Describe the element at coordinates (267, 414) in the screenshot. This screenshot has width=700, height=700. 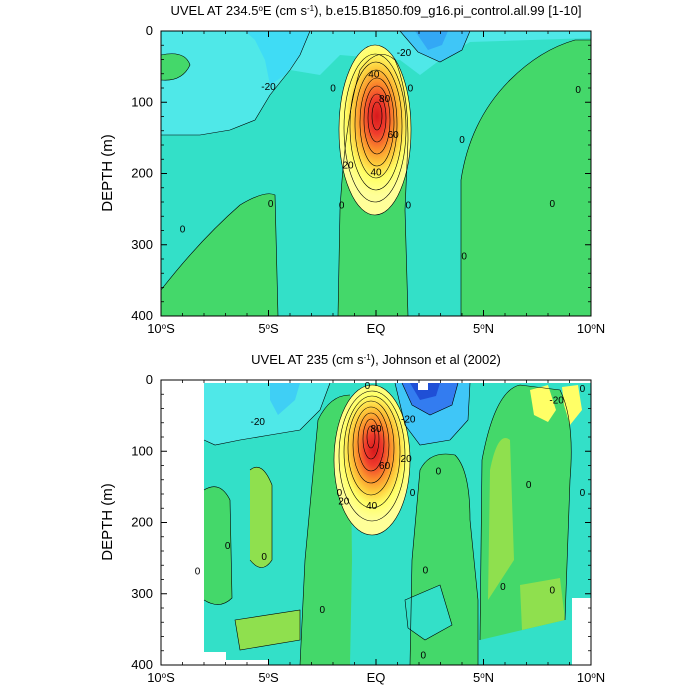
I see `contour-fill-westward` at that location.